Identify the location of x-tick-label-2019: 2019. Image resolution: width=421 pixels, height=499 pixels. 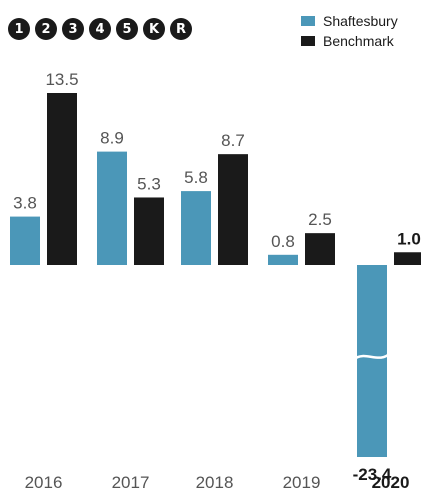
(302, 482).